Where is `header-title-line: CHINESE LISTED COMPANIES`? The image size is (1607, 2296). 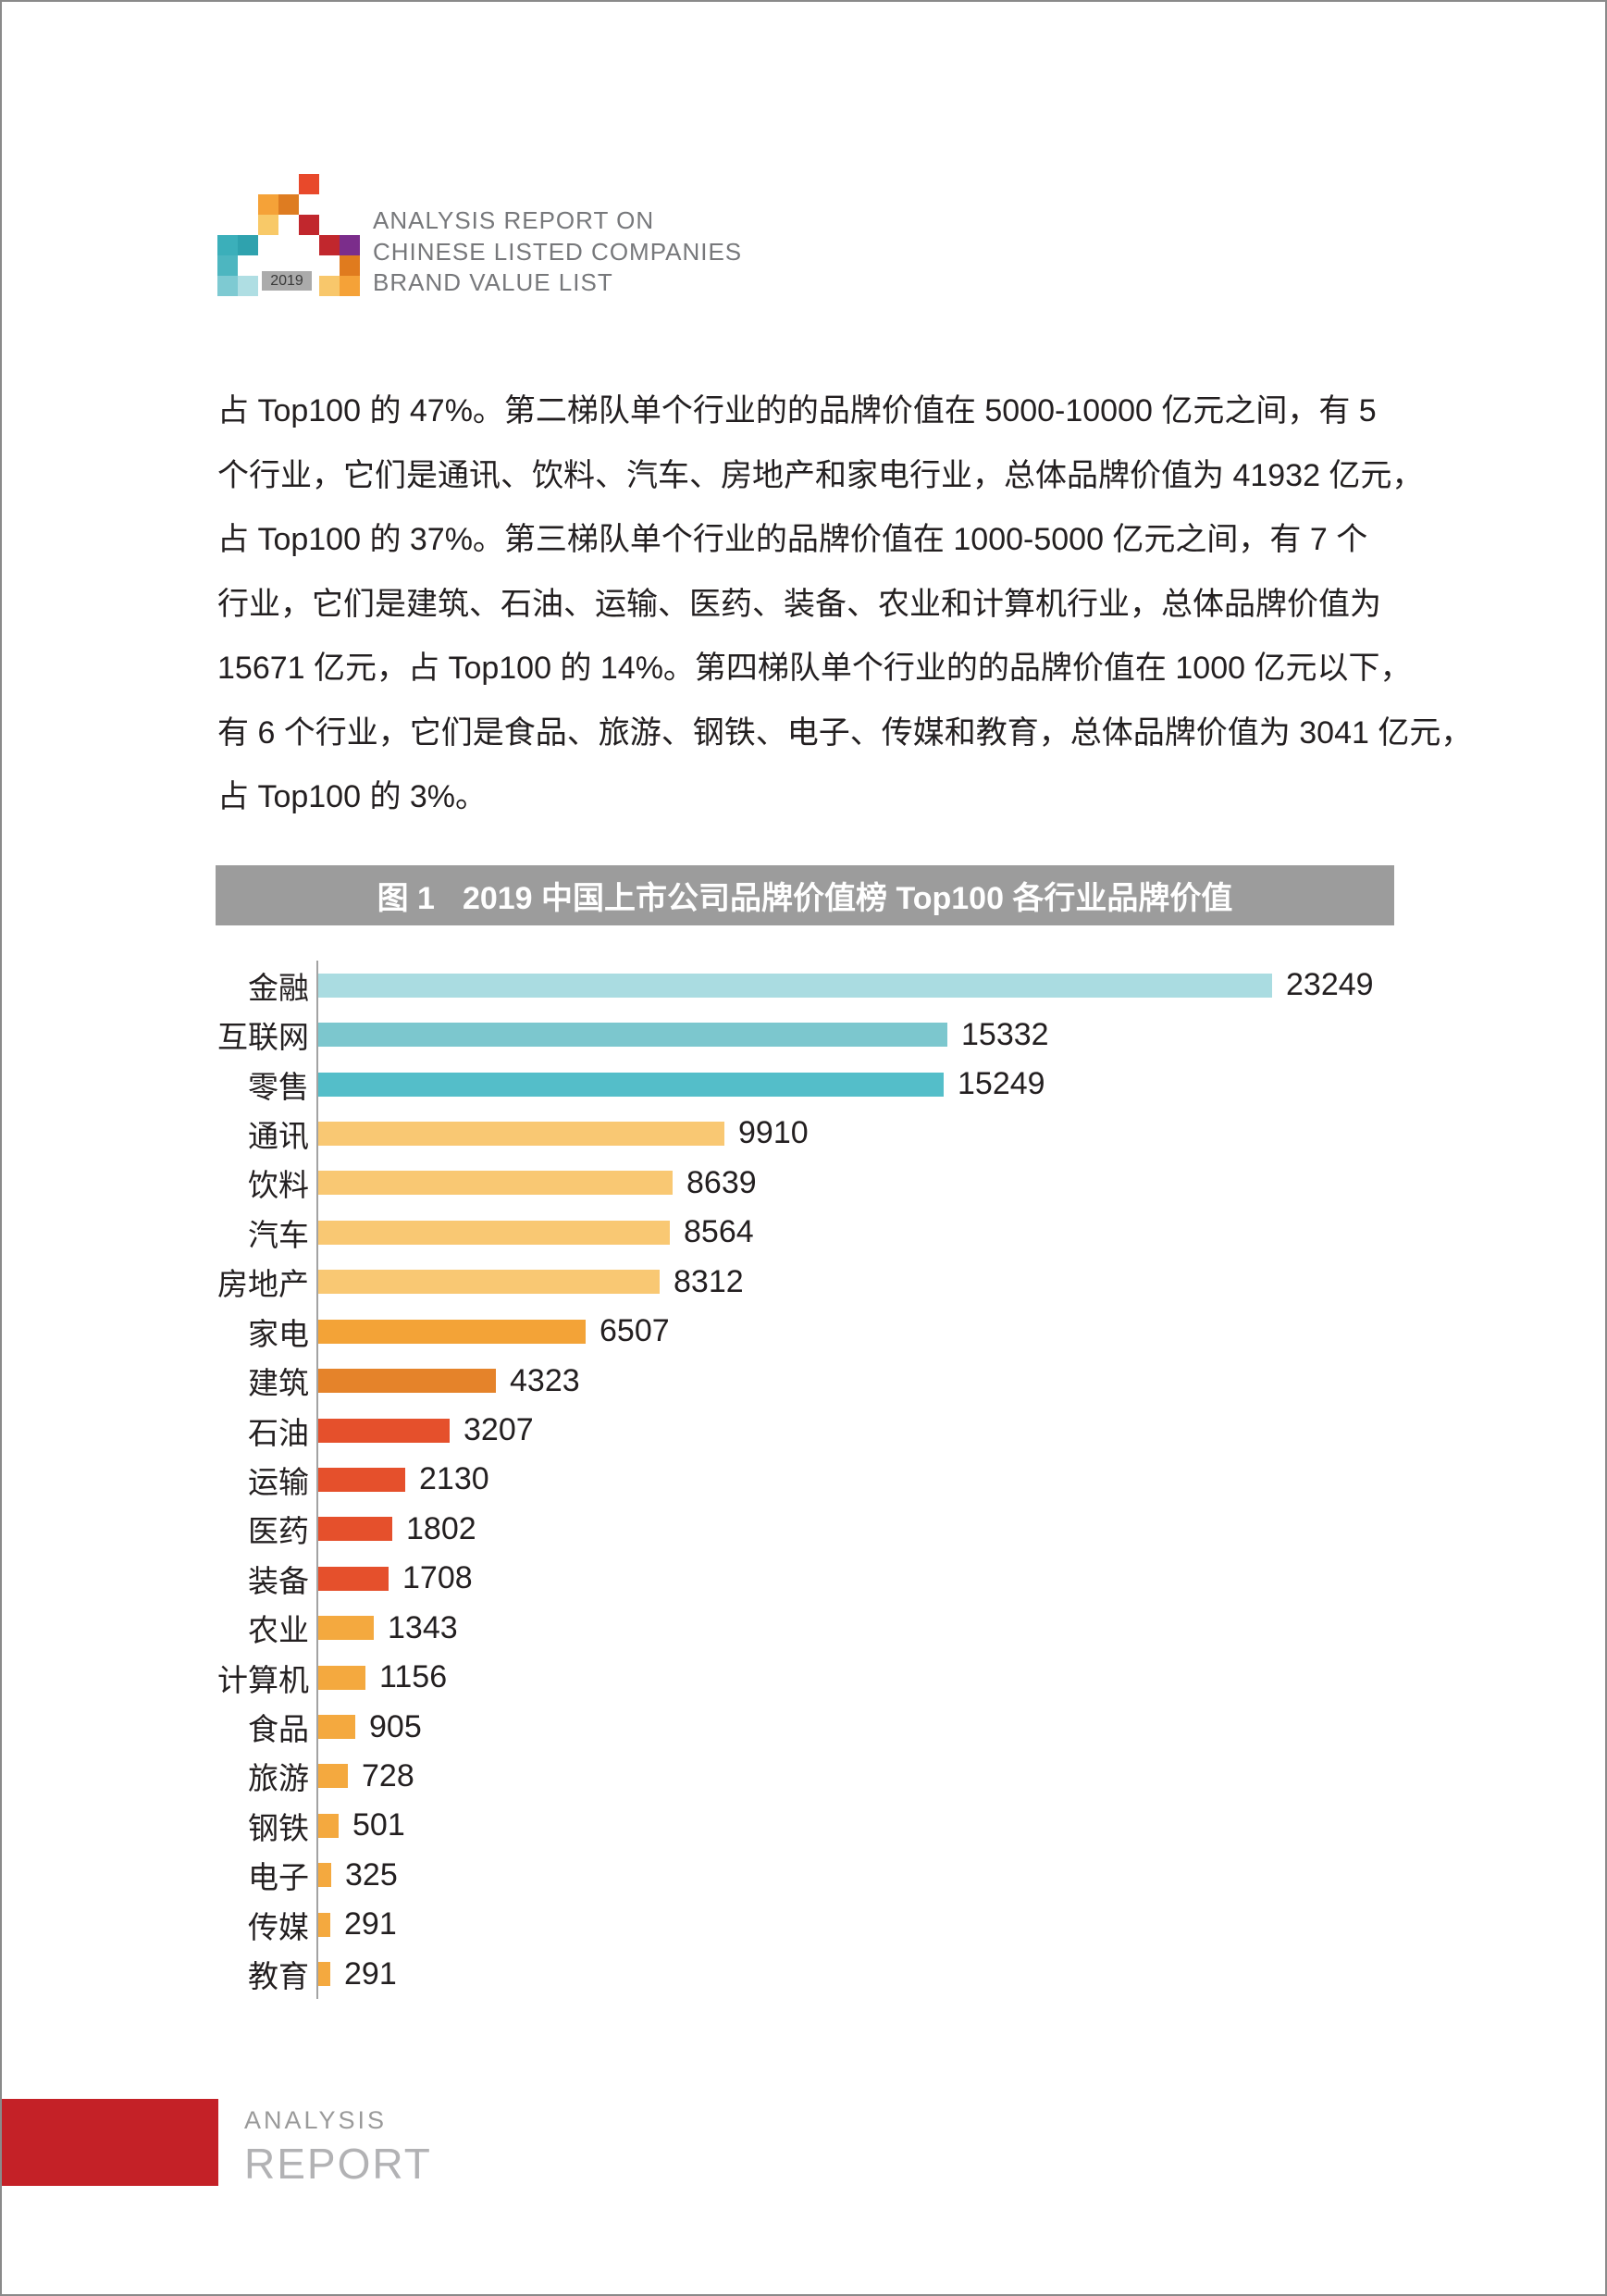 header-title-line: CHINESE LISTED COMPANIES is located at coordinates (558, 252).